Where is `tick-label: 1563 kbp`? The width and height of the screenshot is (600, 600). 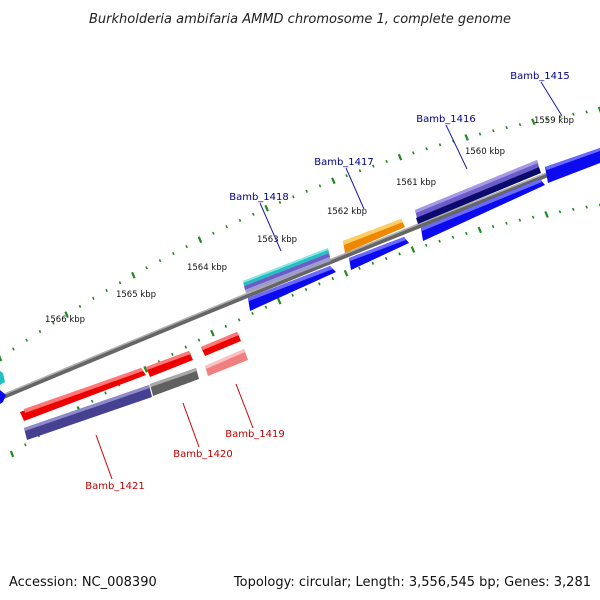
tick-label: 1563 kbp is located at coordinates (277, 240).